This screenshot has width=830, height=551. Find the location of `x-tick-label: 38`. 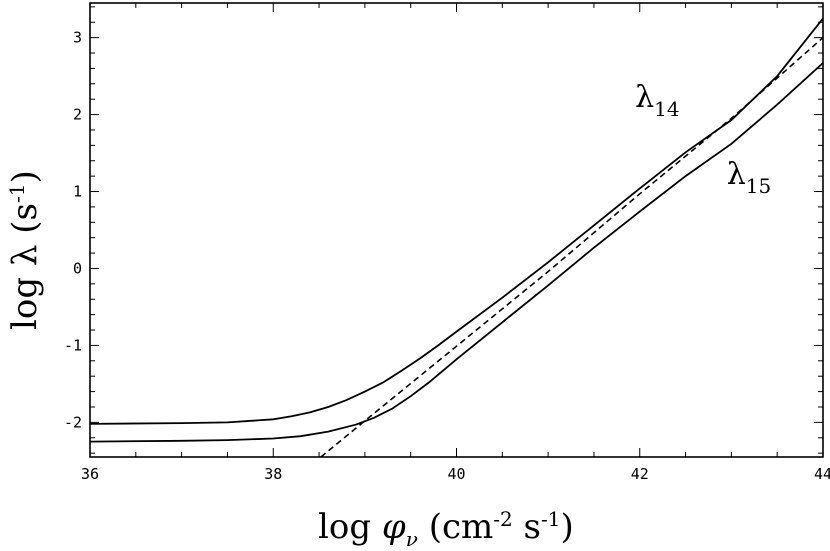

x-tick-label: 38 is located at coordinates (273, 474).